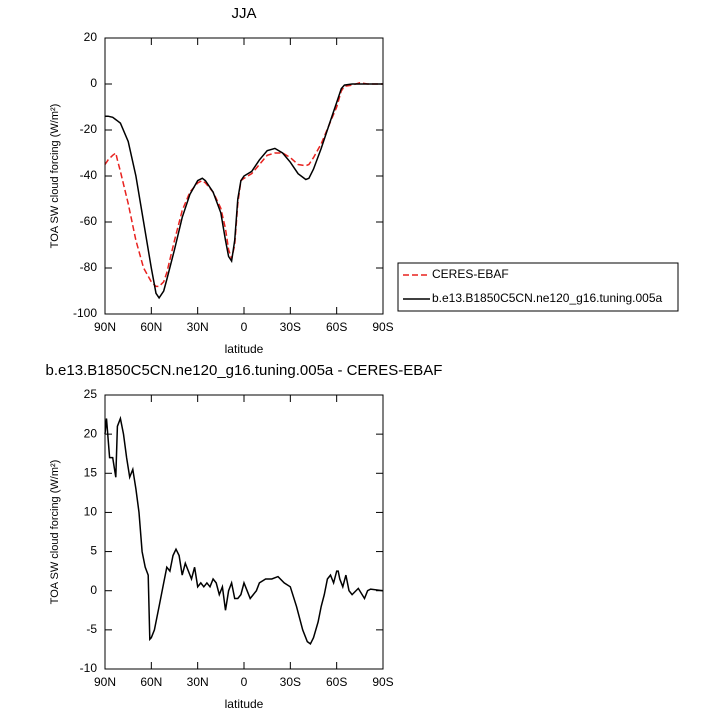 This screenshot has height=722, width=722. Describe the element at coordinates (89, 175) in the screenshot. I see `y-tick-label: -40` at that location.